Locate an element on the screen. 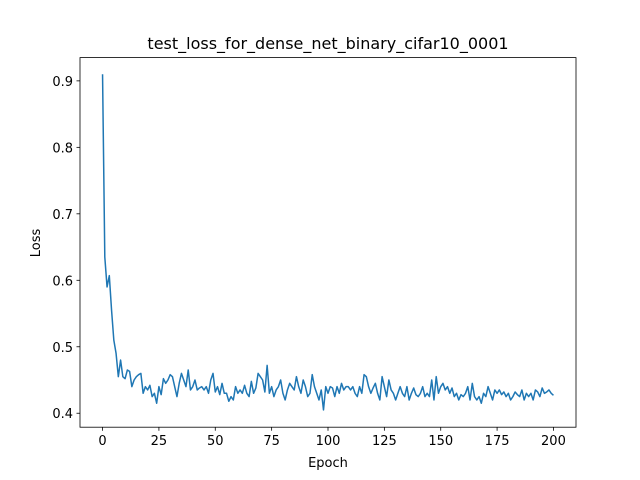 Image resolution: width=640 pixels, height=480 pixels. y-tick-label: 0.8 is located at coordinates (62, 148).